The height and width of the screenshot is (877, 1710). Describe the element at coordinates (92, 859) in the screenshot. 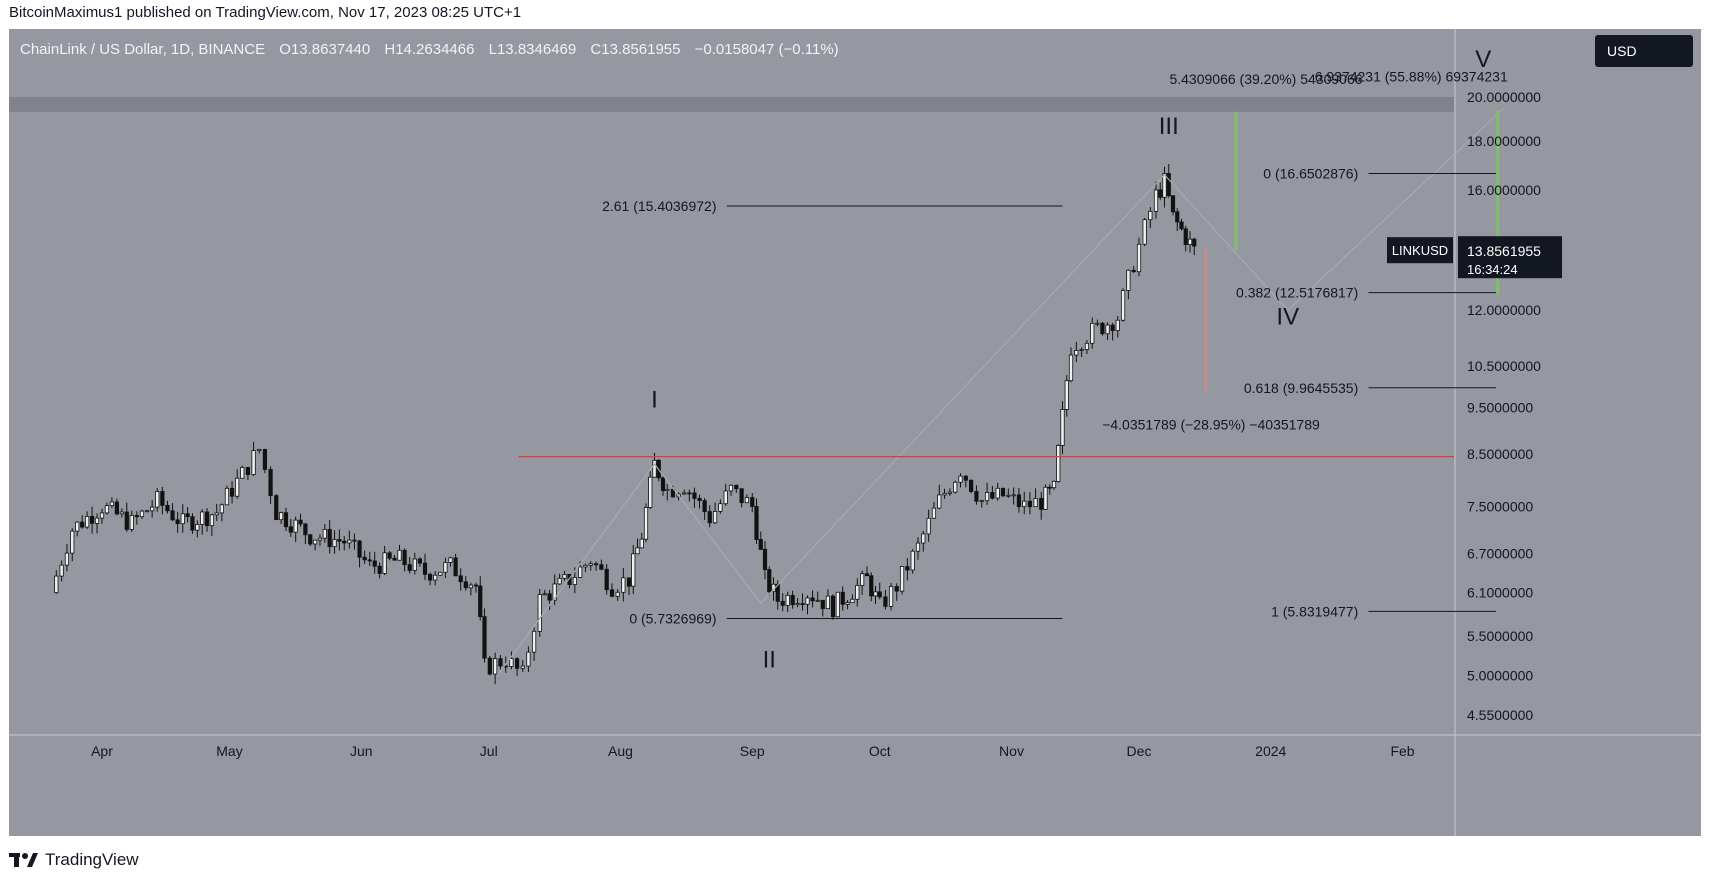

I see `footer-brand-text: TradingView` at that location.